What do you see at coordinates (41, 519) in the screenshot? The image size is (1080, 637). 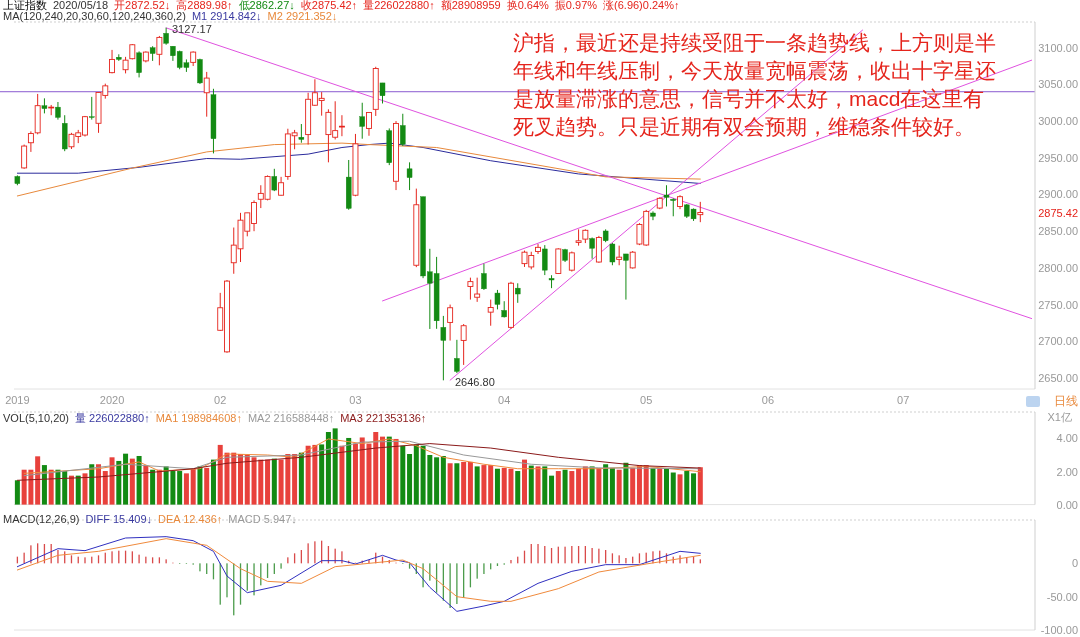 I see `annotation: MACD(12,26,9)` at bounding box center [41, 519].